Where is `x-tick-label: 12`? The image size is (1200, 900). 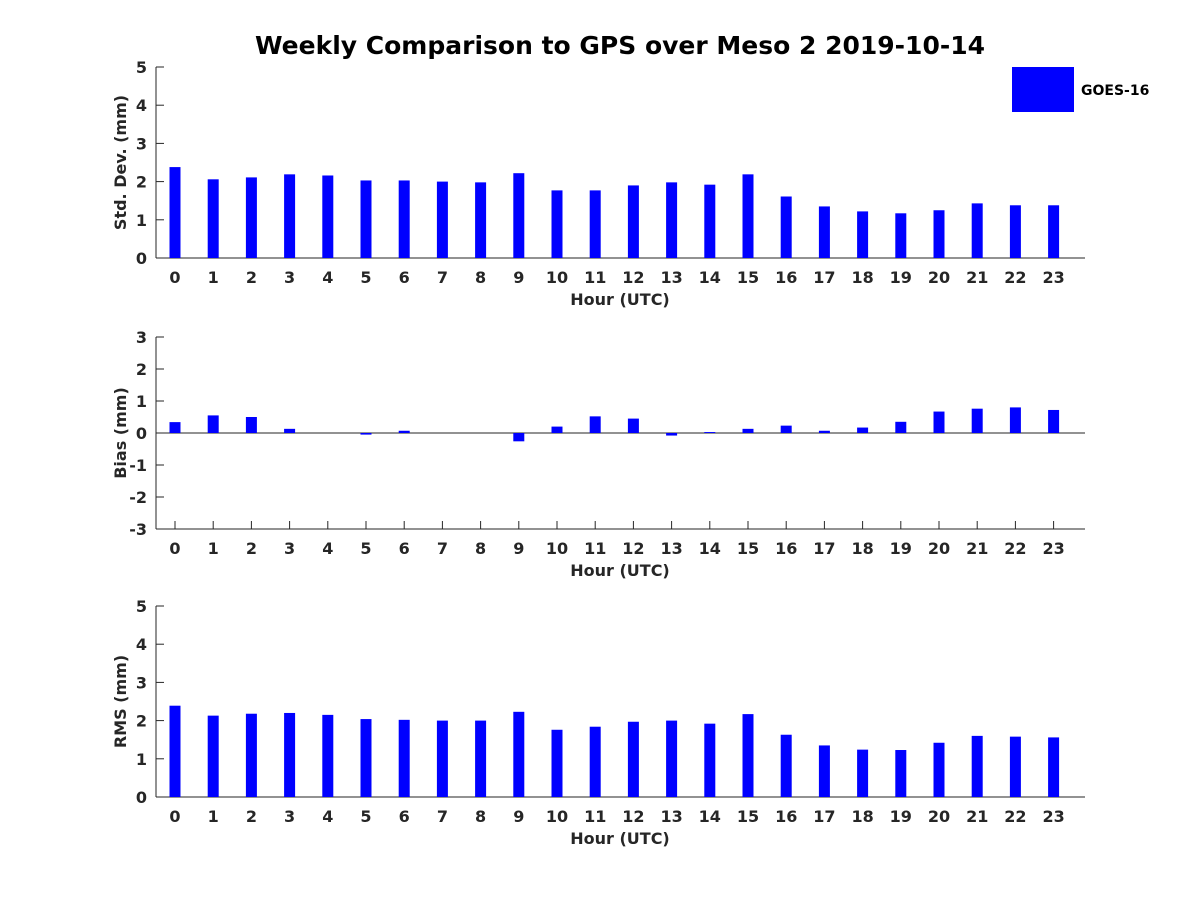 x-tick-label: 12 is located at coordinates (633, 816).